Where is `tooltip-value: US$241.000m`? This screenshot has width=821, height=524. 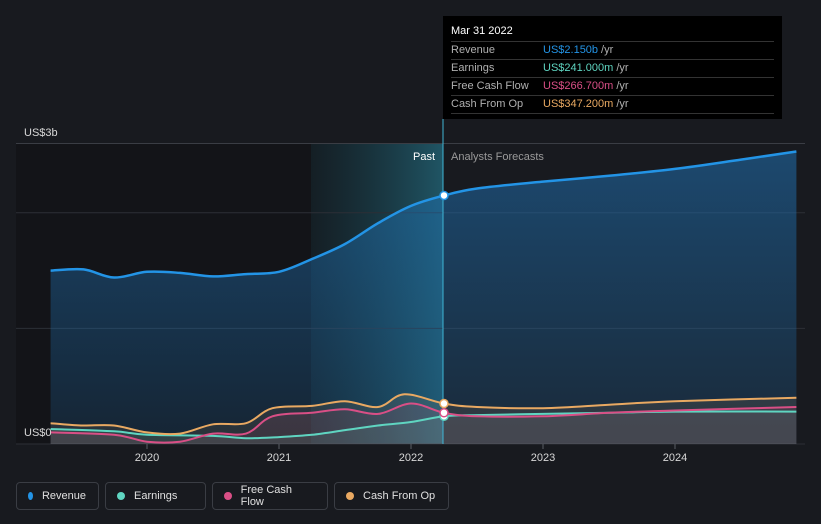
tooltip-value: US$241.000m is located at coordinates (578, 68).